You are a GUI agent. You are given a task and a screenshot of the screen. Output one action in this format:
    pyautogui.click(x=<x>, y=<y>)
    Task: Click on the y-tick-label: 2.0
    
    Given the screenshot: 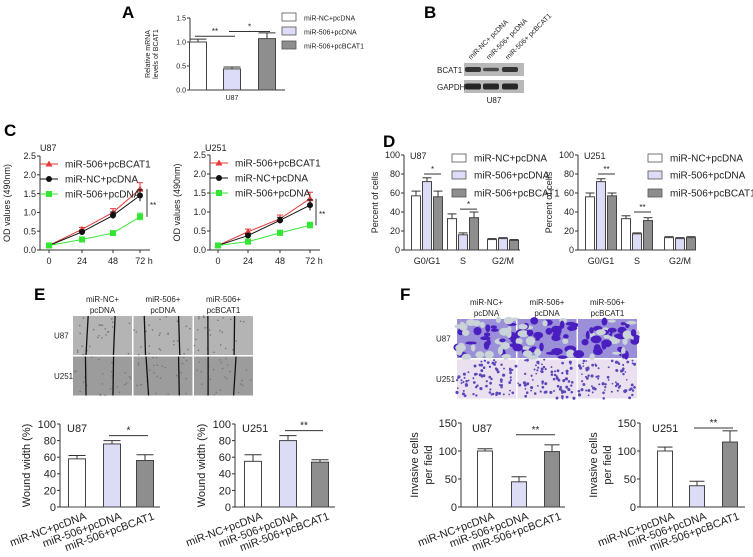 What is the action you would take?
    pyautogui.click(x=29, y=175)
    